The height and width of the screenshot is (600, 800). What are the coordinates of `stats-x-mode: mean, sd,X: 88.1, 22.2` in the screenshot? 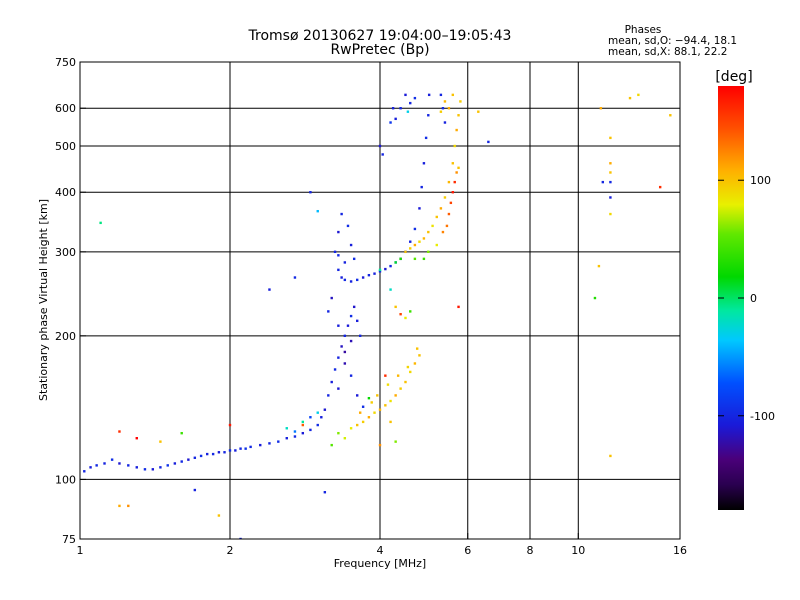 It's located at (667, 52).